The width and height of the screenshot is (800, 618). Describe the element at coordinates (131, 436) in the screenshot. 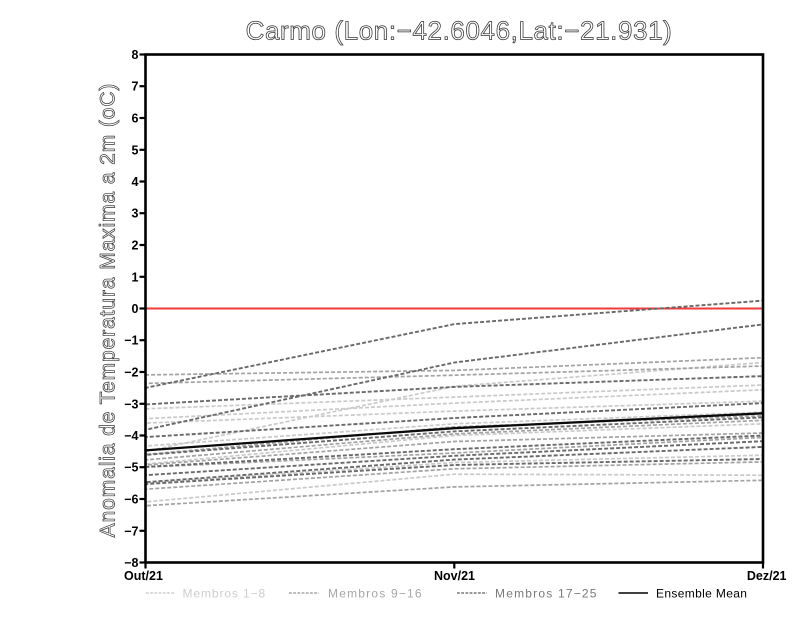

I see `svg-text: −4` at that location.